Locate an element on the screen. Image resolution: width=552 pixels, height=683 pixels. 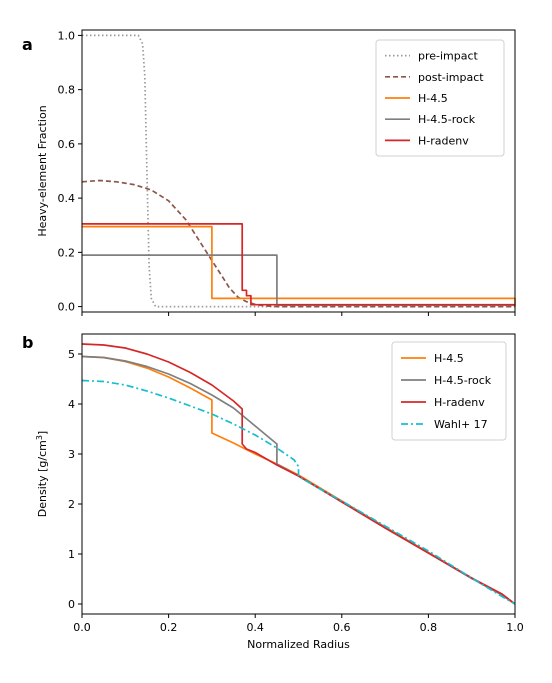
legend-entry: Wahl+ 17 is located at coordinates (461, 424).